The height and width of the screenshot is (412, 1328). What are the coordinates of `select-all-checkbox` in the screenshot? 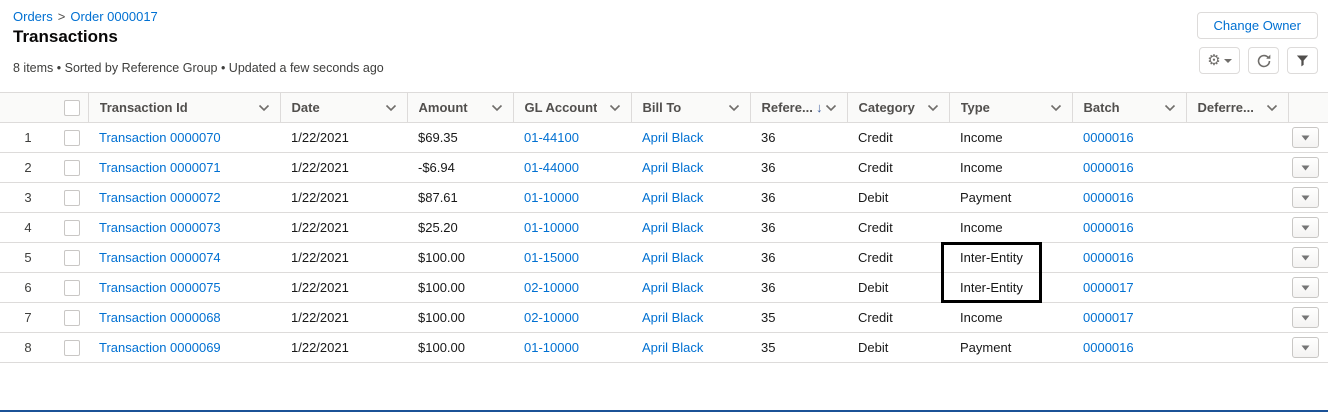 It's located at (71, 107).